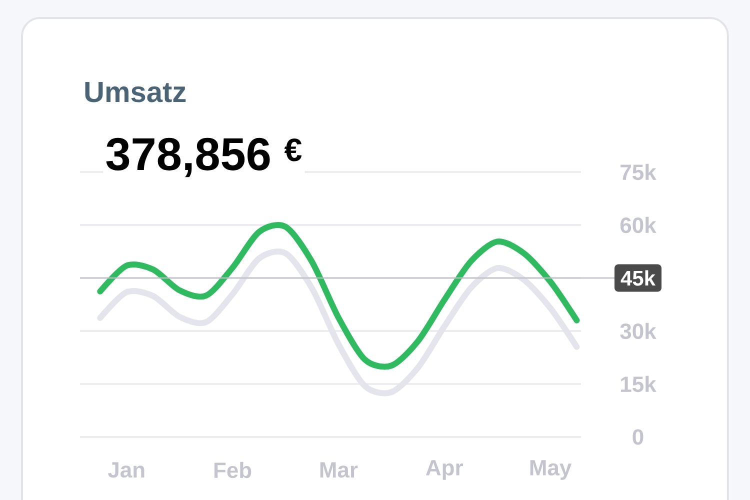 The image size is (750, 500). Describe the element at coordinates (233, 470) in the screenshot. I see `x-tick-label: Feb` at that location.